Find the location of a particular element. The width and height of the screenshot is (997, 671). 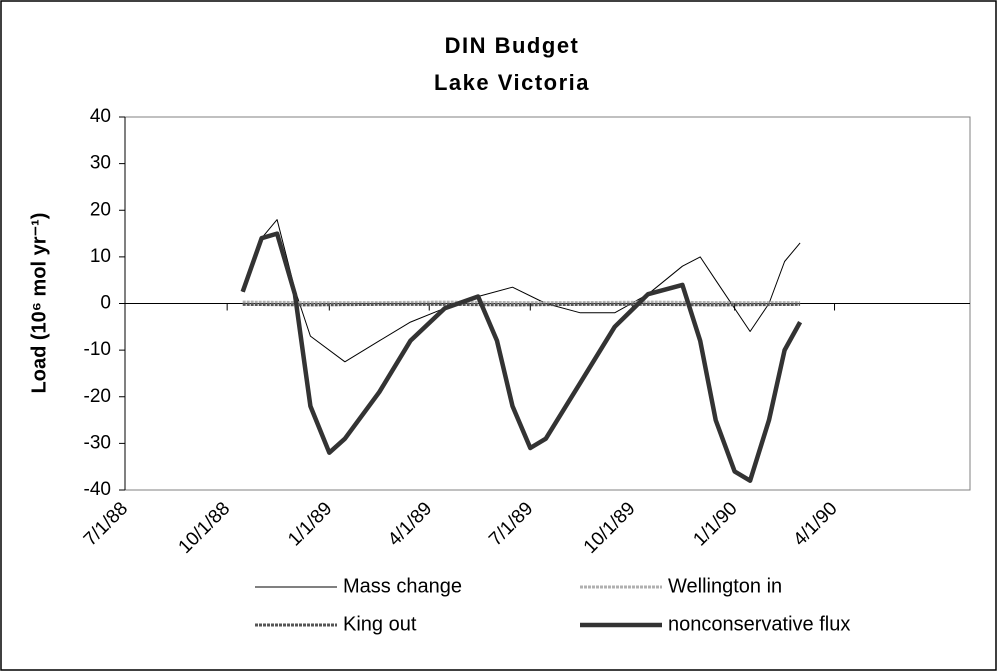

y-tick-label: 40 is located at coordinates (100, 116).